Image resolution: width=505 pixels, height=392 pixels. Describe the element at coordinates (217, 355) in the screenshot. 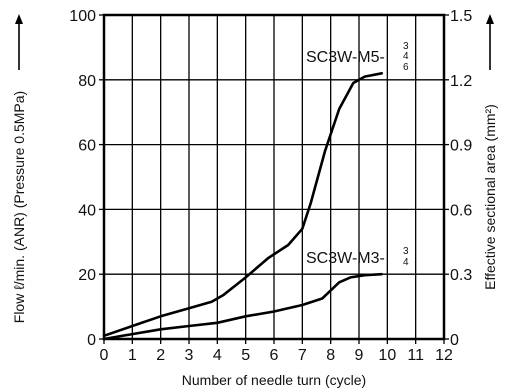

I see `x-tick-label: 4` at that location.